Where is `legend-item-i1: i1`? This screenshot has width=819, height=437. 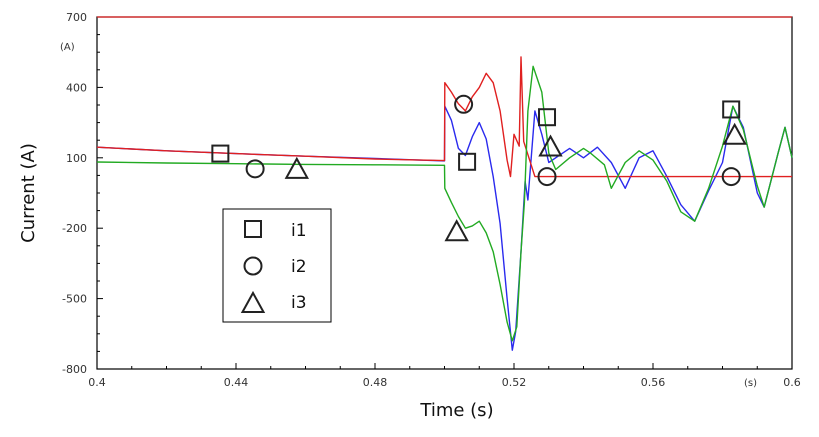 legend-item-i1: i1 is located at coordinates (275, 230).